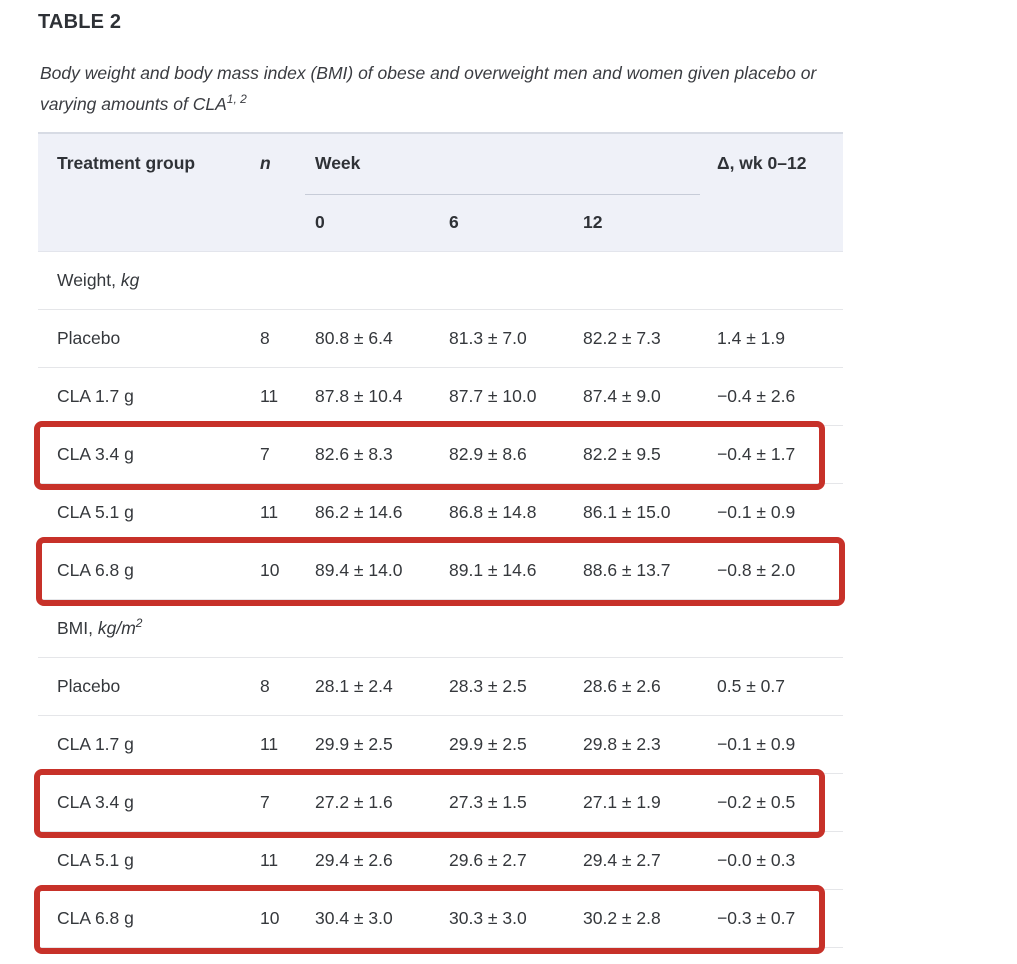  What do you see at coordinates (502, 194) in the screenshot?
I see `week-span-divider` at bounding box center [502, 194].